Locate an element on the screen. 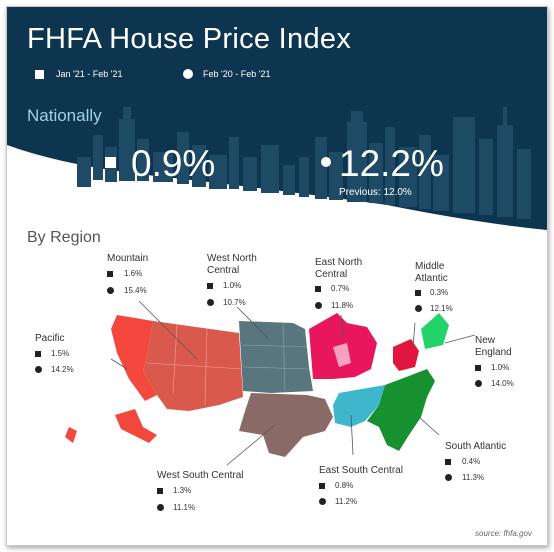  east-north-central-name-line1: East North is located at coordinates (339, 262).